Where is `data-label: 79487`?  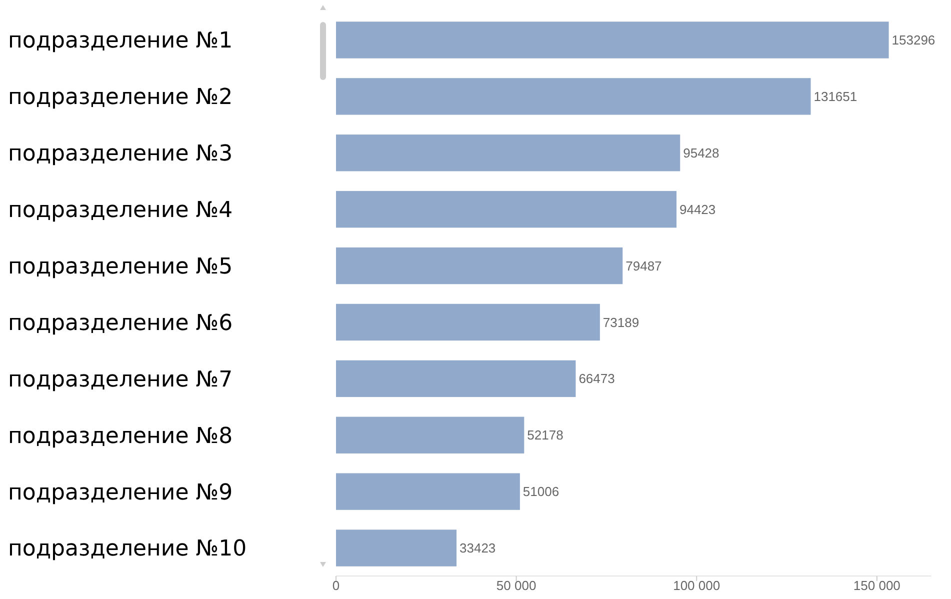
data-label: 79487 is located at coordinates (644, 266).